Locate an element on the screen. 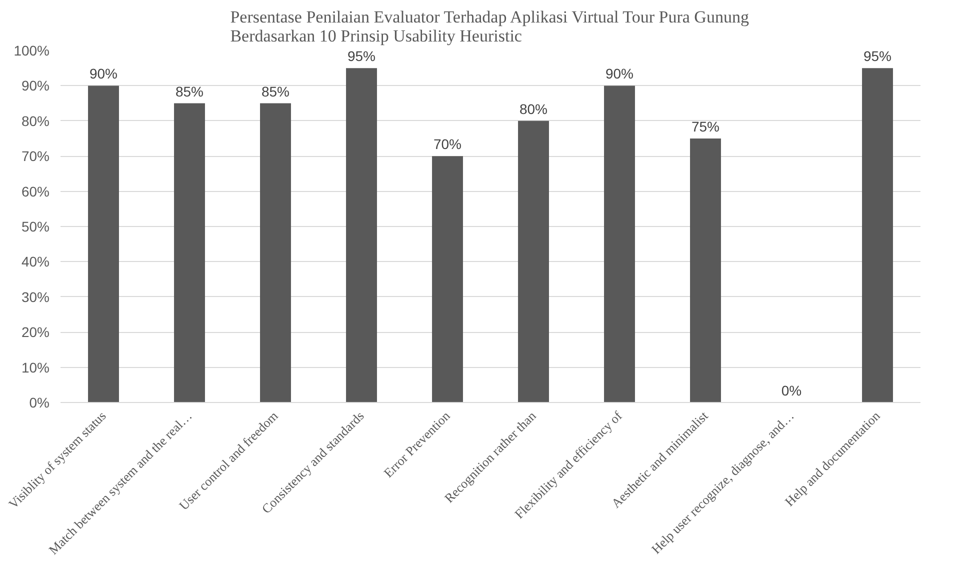 The width and height of the screenshot is (969, 571). y-tick-label: 20% is located at coordinates (35, 332).